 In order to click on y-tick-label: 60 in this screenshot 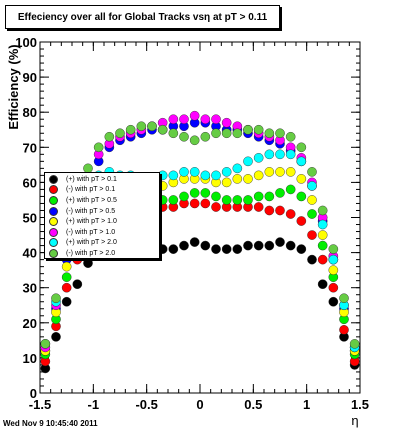, I will do `click(30, 182)`.